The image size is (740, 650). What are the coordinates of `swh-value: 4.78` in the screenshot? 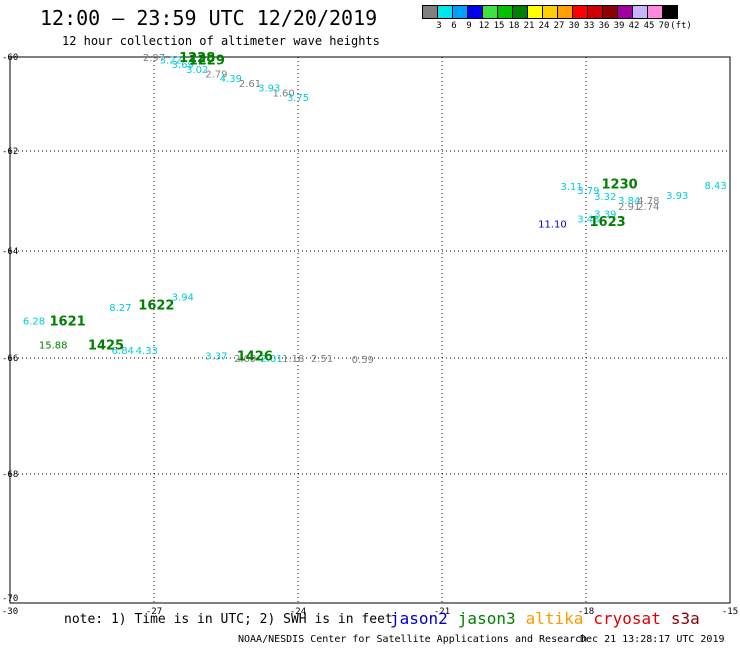 It's located at (648, 201).